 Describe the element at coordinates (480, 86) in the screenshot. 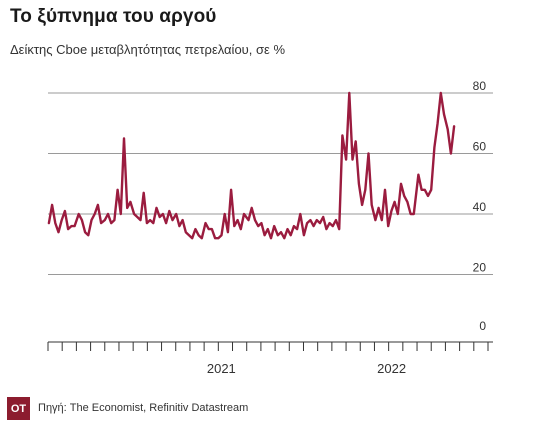

I see `y-tick-label-80: 80` at that location.